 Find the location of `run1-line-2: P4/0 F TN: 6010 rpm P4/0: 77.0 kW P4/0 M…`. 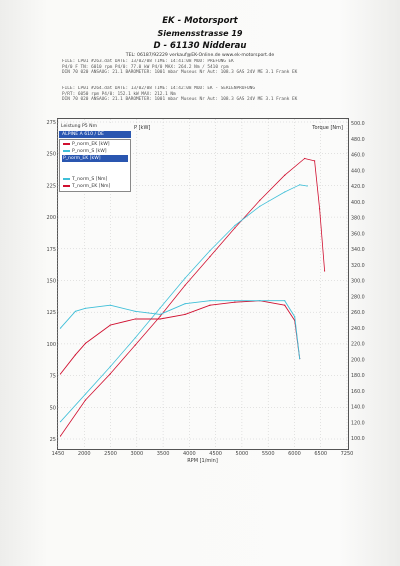

run1-line-2: P4/0 F TN: 6010 rpm P4/0: 77.0 kW P4/0 M… is located at coordinates (145, 67).